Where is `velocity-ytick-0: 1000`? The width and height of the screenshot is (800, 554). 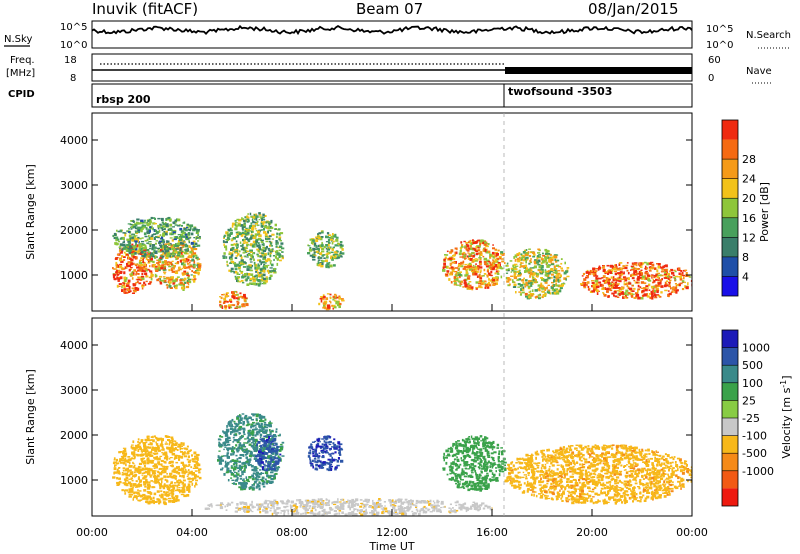 velocity-ytick-0: 1000 is located at coordinates (74, 480).